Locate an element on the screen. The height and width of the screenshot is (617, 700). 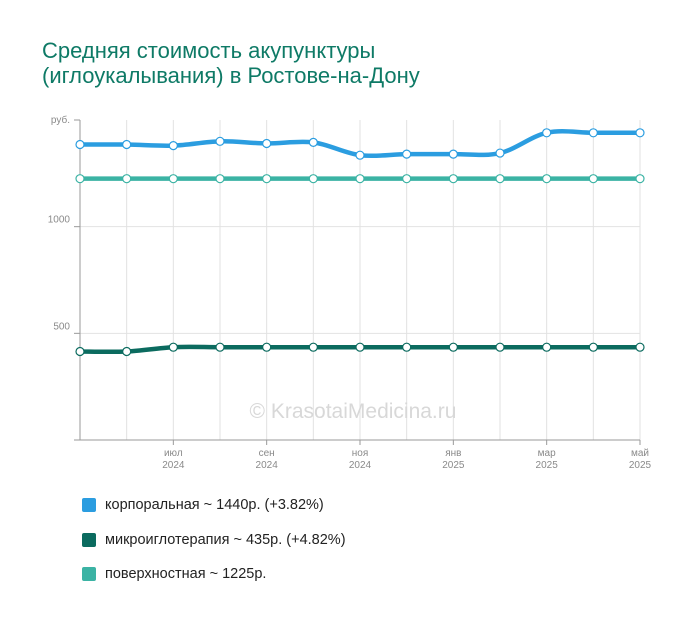
watermark: © KrasotaiMedicina.ru is located at coordinates (353, 411).